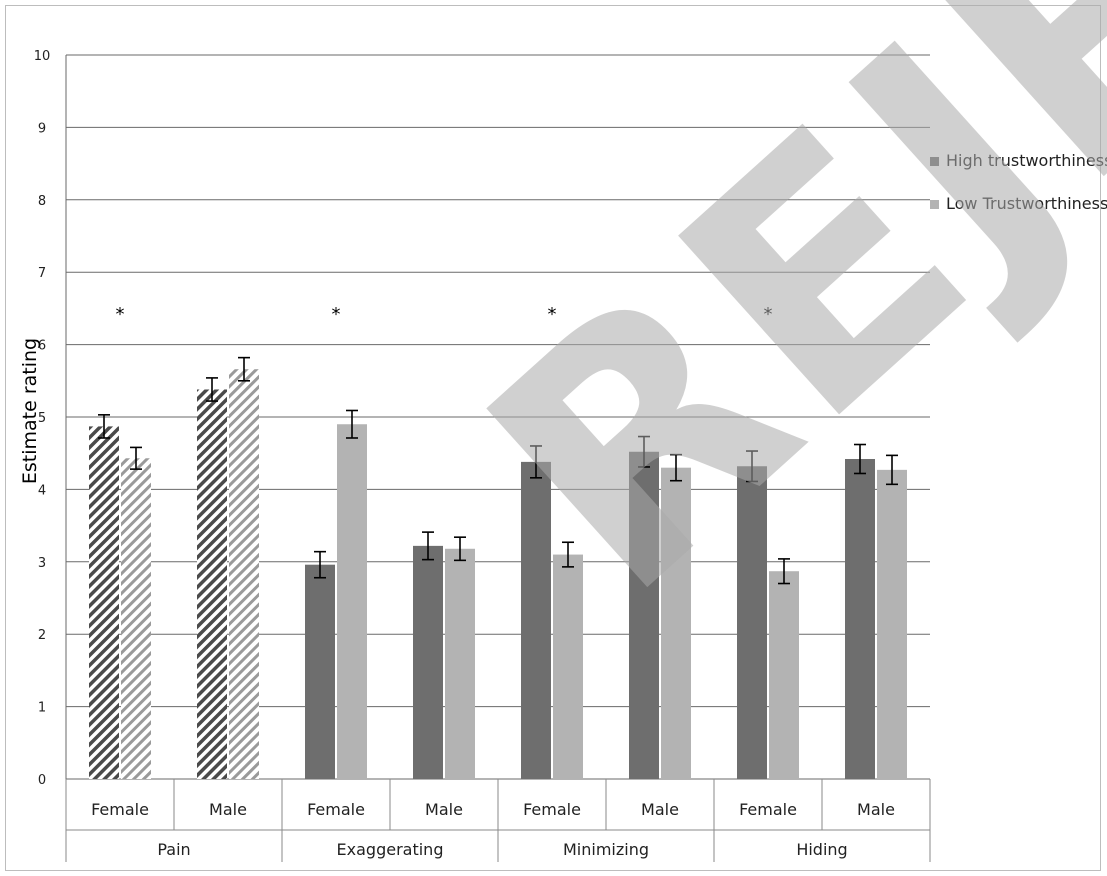 The image size is (1107, 876). I want to click on y-tick-label: 8, so click(42, 201).